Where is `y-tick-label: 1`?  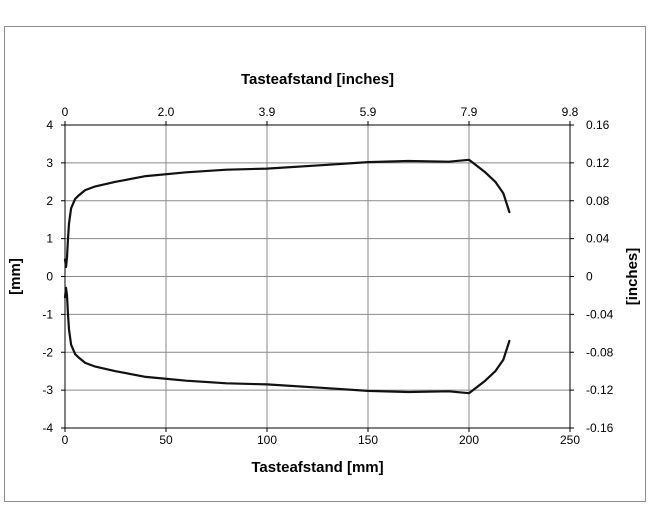 y-tick-label: 1 is located at coordinates (49, 239).